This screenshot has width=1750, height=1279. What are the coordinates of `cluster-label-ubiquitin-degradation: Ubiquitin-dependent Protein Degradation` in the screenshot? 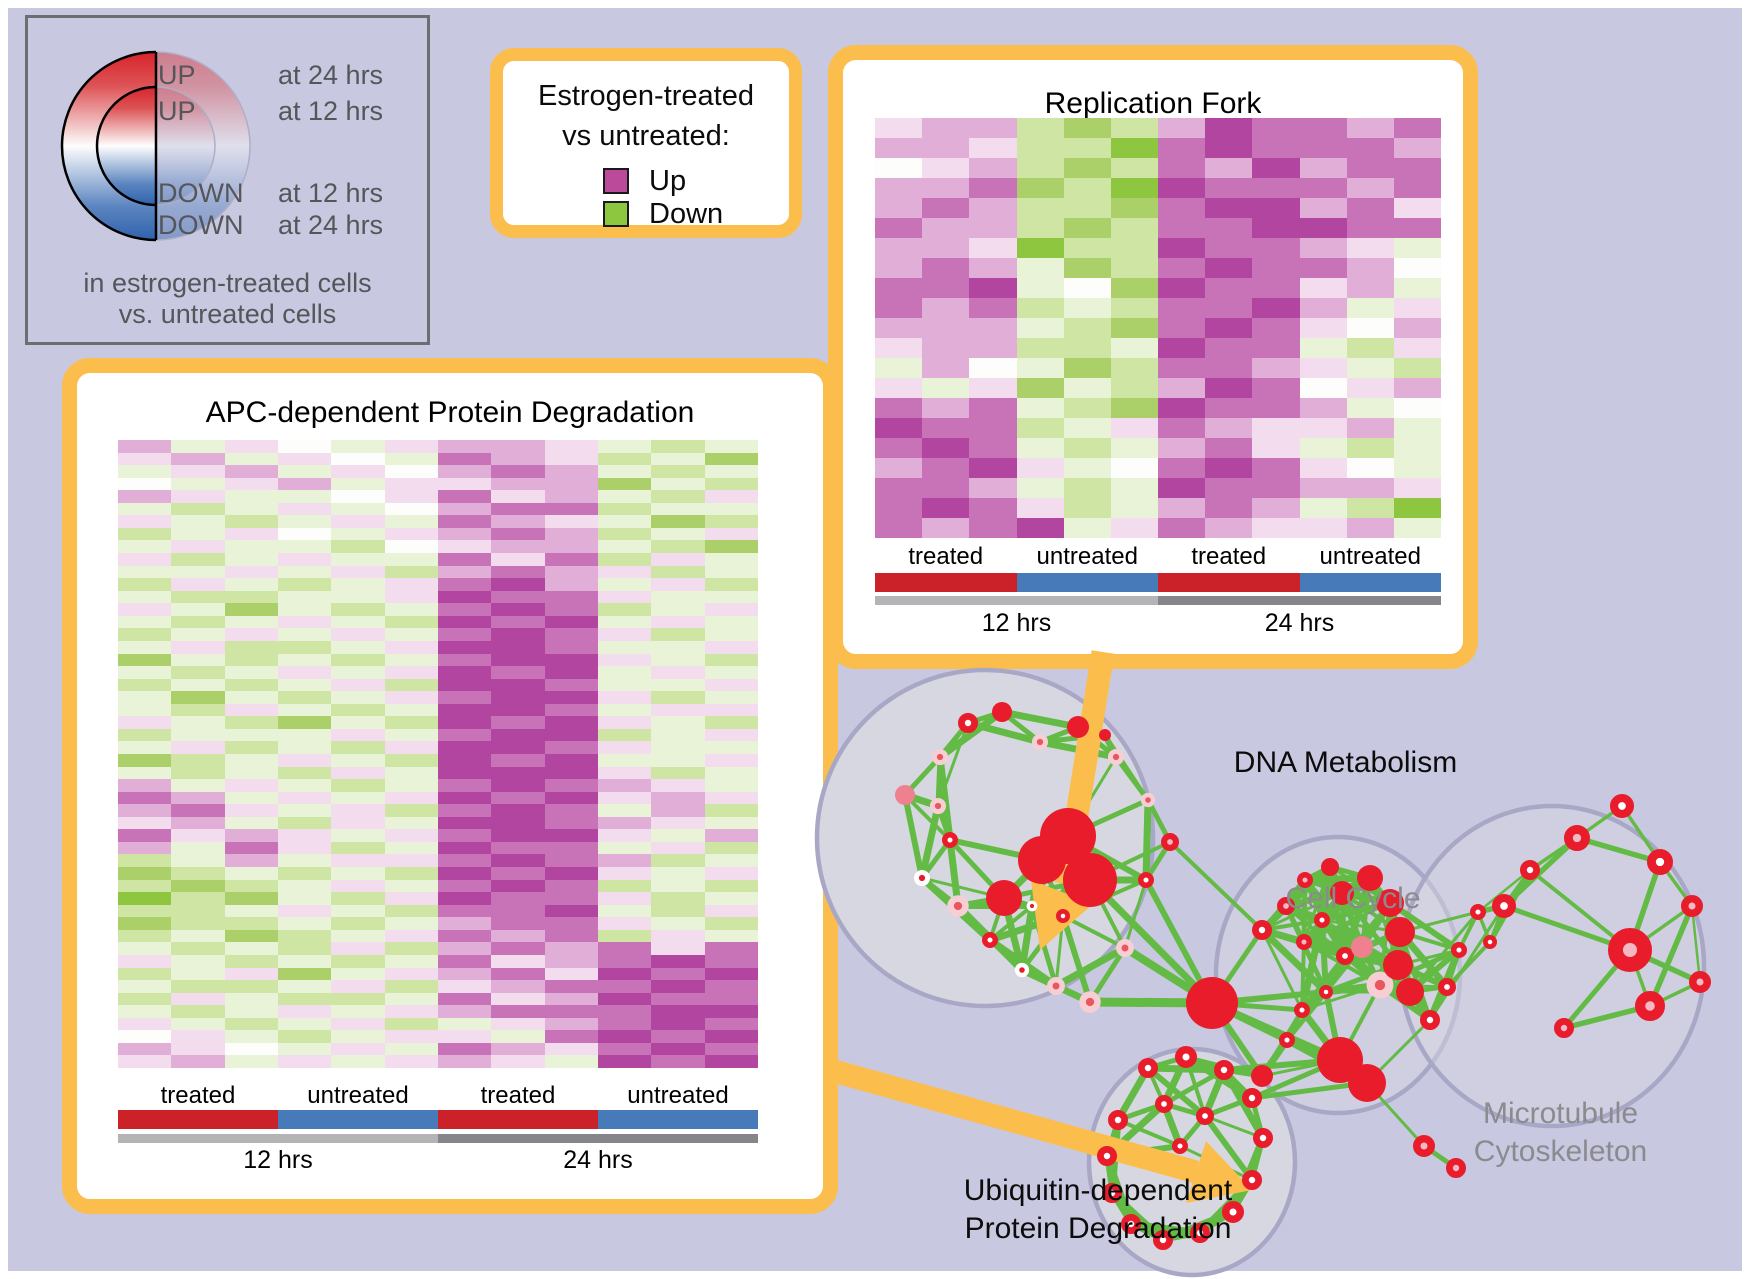 It's located at (1098, 1210).